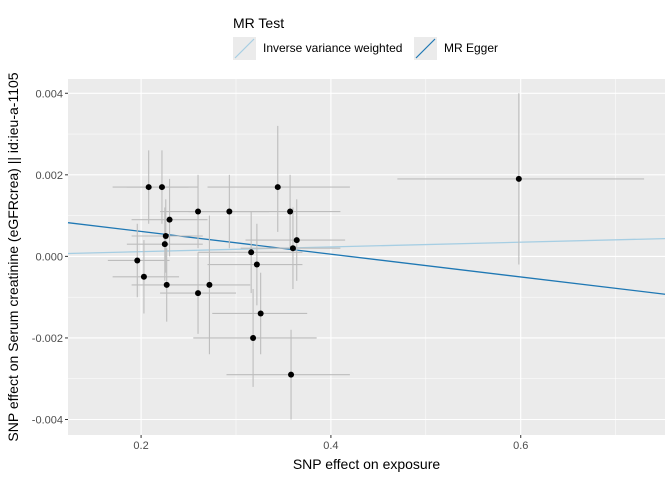 The height and width of the screenshot is (480, 672). Describe the element at coordinates (47, 421) in the screenshot. I see `y-tick-label: -0.004` at that location.